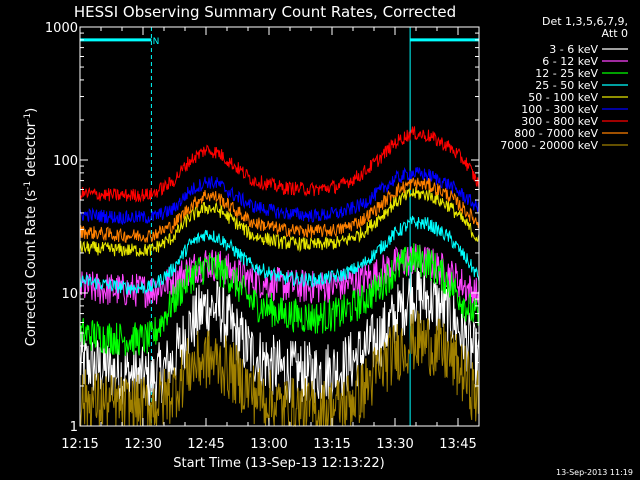  Describe the element at coordinates (31, 268) in the screenshot. I see `y-label-part: Corrected Count Rate (s` at that location.